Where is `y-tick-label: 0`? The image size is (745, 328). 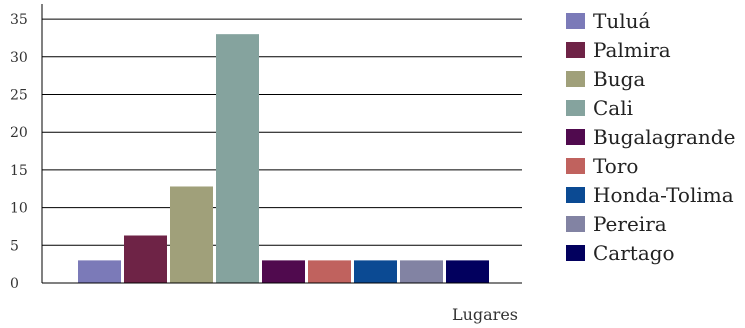 y-tick-label: 0 is located at coordinates (14, 284).